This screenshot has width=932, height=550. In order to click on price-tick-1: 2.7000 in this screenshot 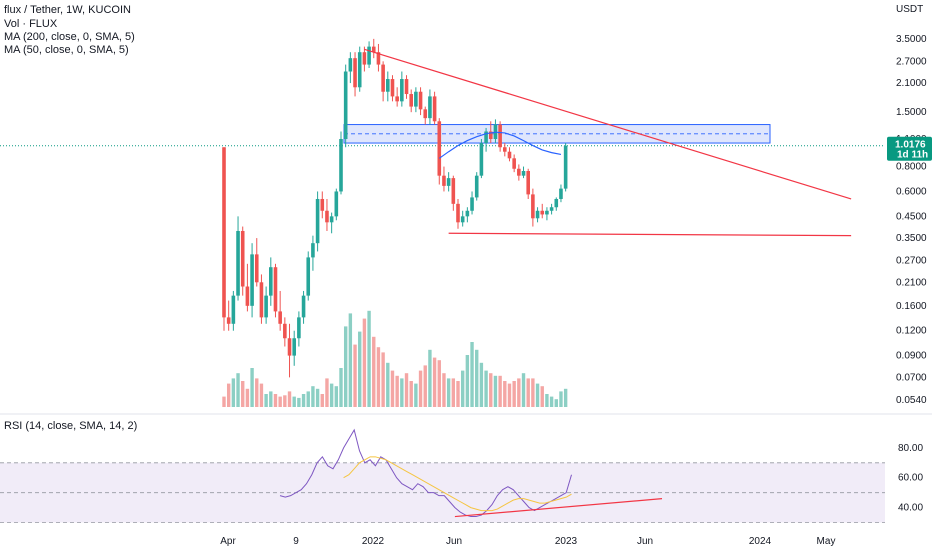, I will do `click(911, 61)`.